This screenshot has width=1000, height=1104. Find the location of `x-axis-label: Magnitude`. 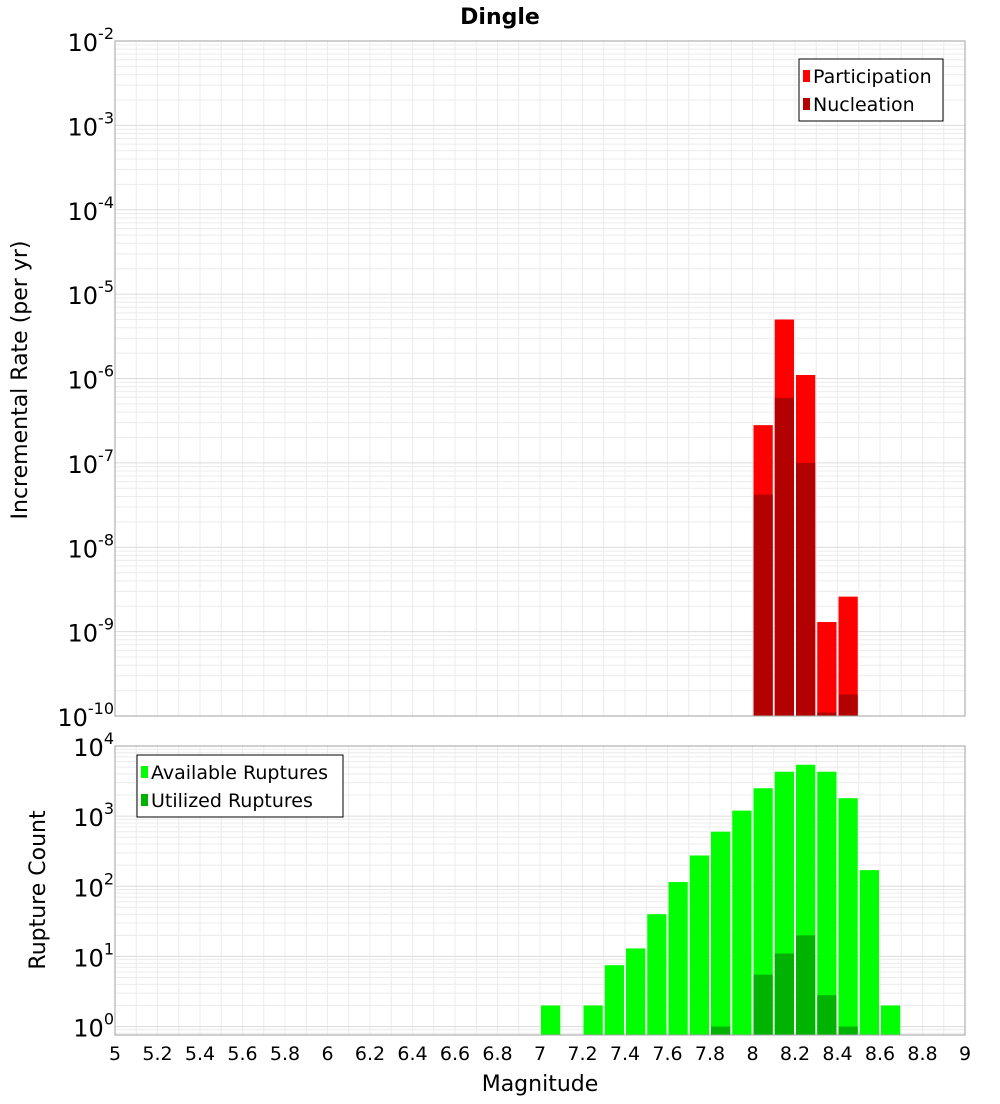

x-axis-label: Magnitude is located at coordinates (540, 1084).